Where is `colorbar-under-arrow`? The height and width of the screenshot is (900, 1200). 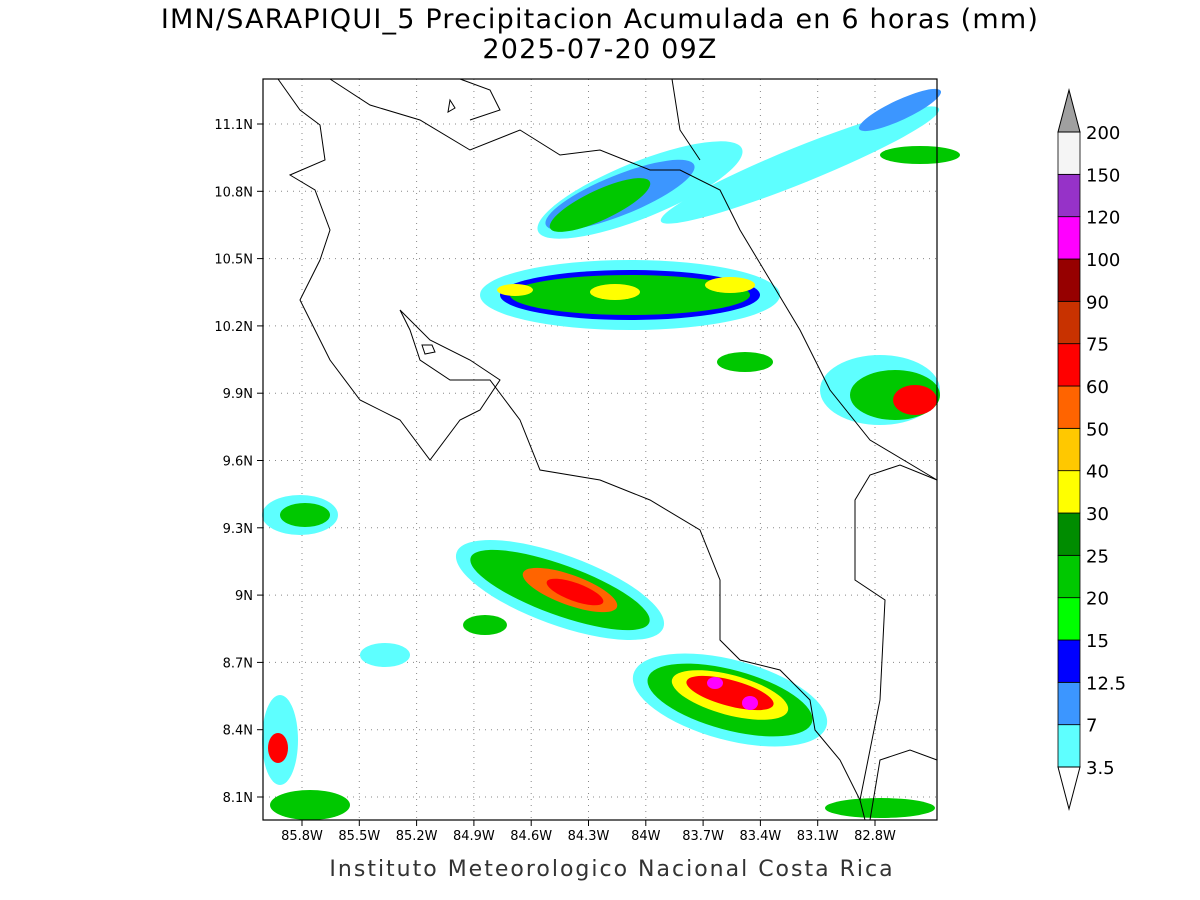
colorbar-under-arrow is located at coordinates (1069, 788).